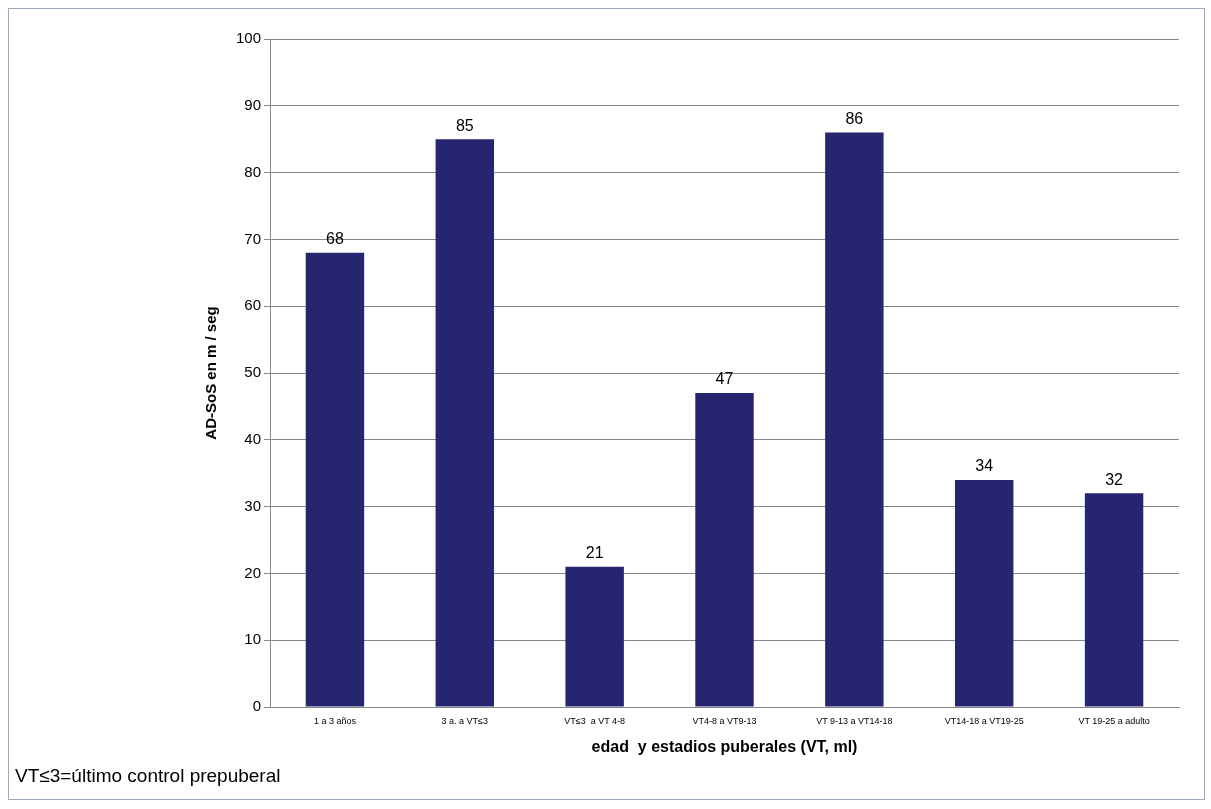 This screenshot has height=809, width=1211. What do you see at coordinates (211, 373) in the screenshot?
I see `y-axis-title: AD-SoS en m / seg` at bounding box center [211, 373].